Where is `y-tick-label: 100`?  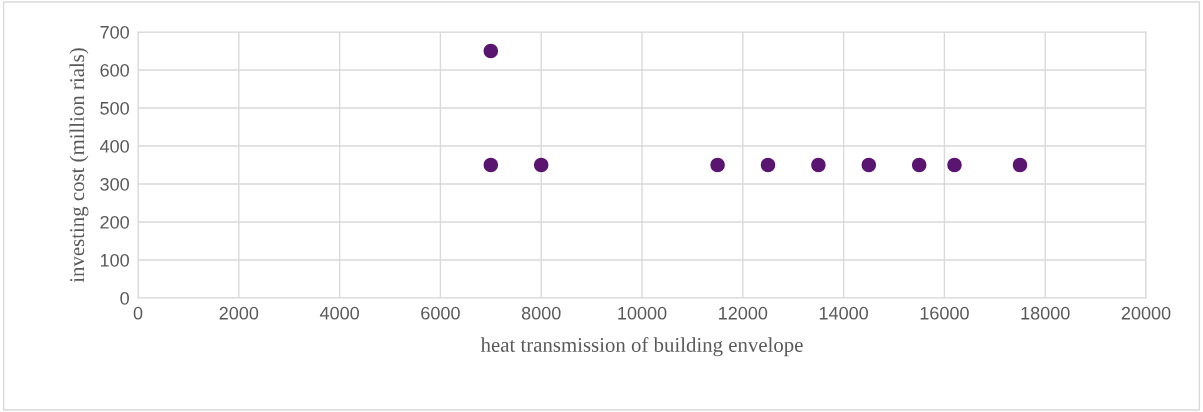 y-tick-label: 100 is located at coordinates (114, 260).